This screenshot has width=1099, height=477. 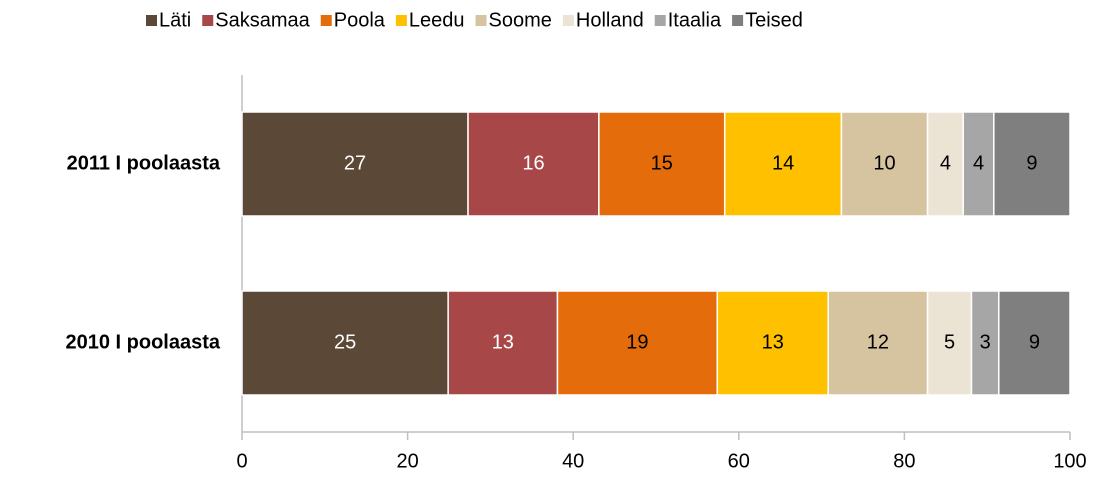 I want to click on data-label: 14, so click(x=783, y=163).